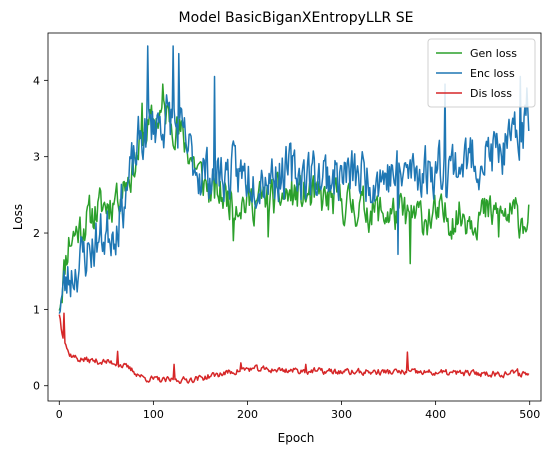 This screenshot has height=455, width=554. Describe the element at coordinates (36, 80) in the screenshot. I see `y-tick-label: 4` at that location.